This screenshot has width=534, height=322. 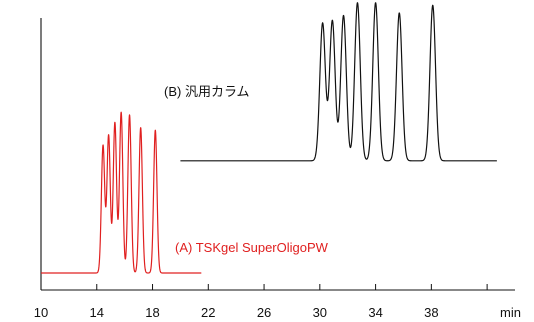 I want to click on series-label-a: (A) TSKgel SuperOligoPW, so click(x=252, y=247).